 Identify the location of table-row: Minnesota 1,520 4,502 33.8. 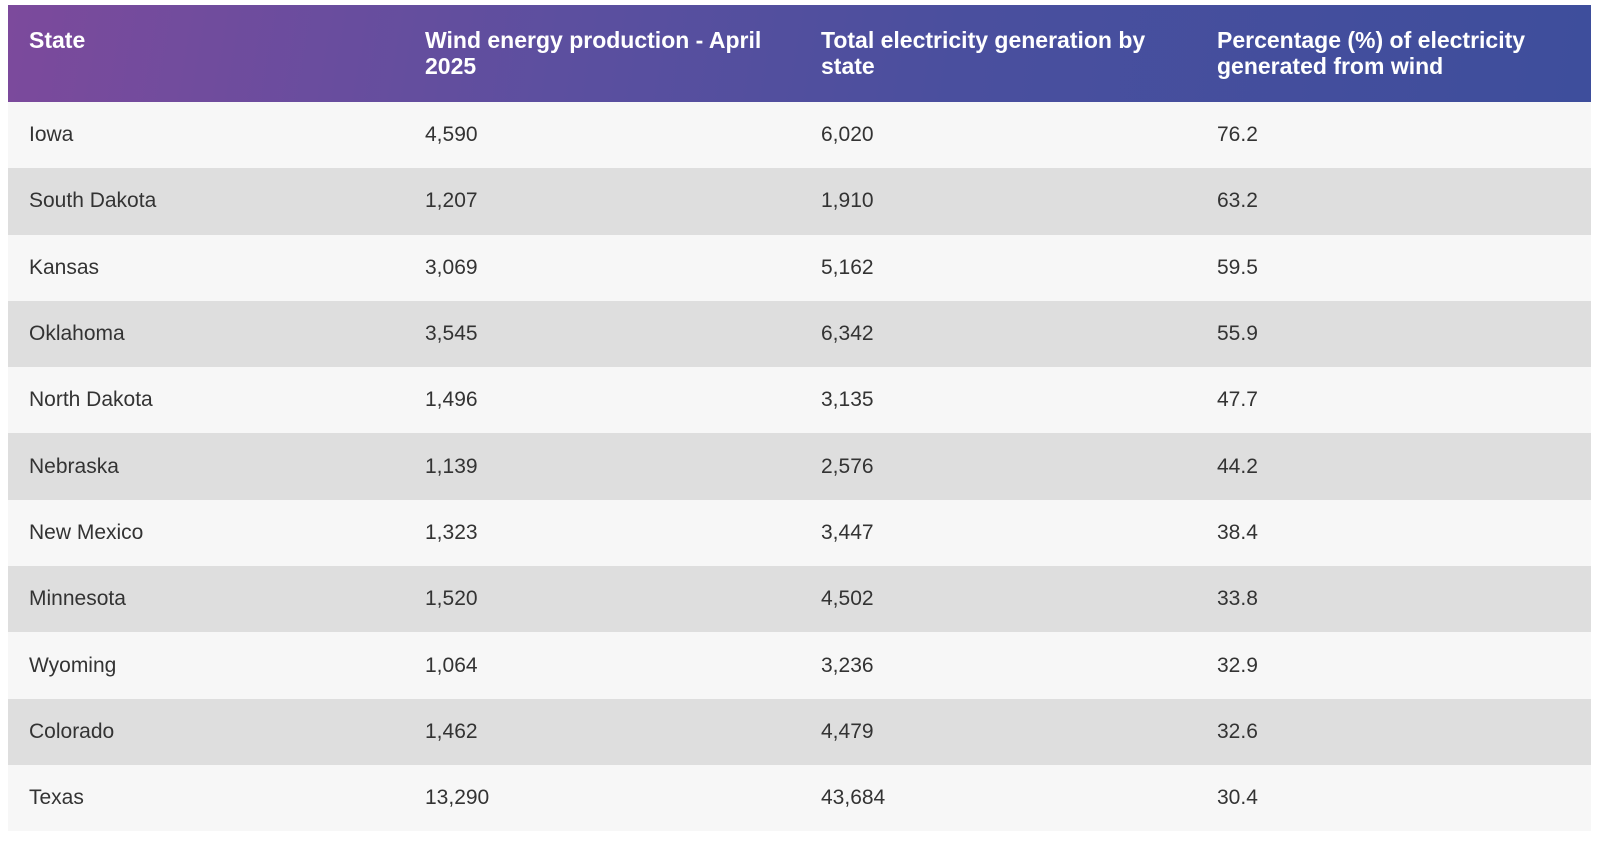
(799, 599).